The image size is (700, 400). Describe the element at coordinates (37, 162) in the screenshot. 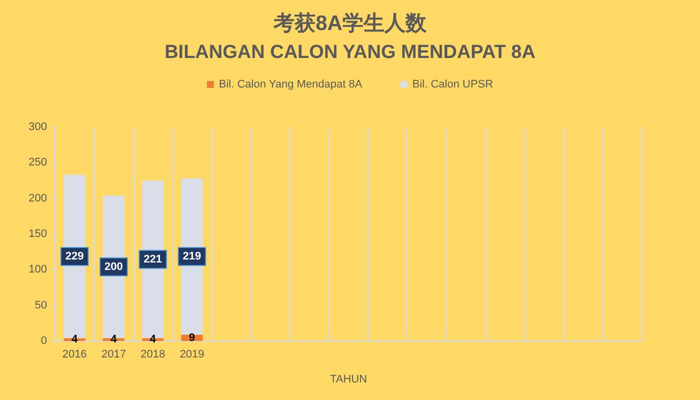

I see `y-tick-label: 250` at that location.